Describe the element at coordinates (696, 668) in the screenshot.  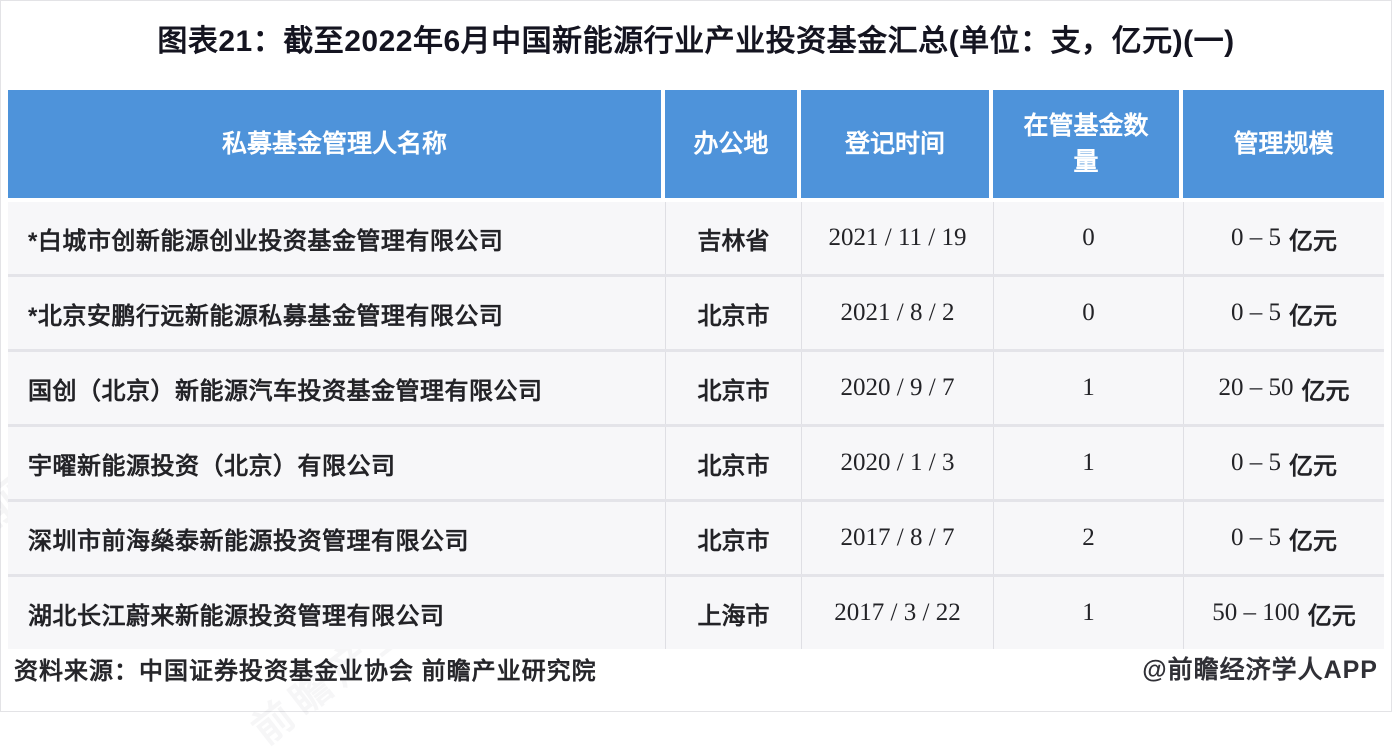
I see `footer: 资料来源：中国证券投资基金业协会 前瞻产业研究院 @前瞻经济学人APP` at that location.